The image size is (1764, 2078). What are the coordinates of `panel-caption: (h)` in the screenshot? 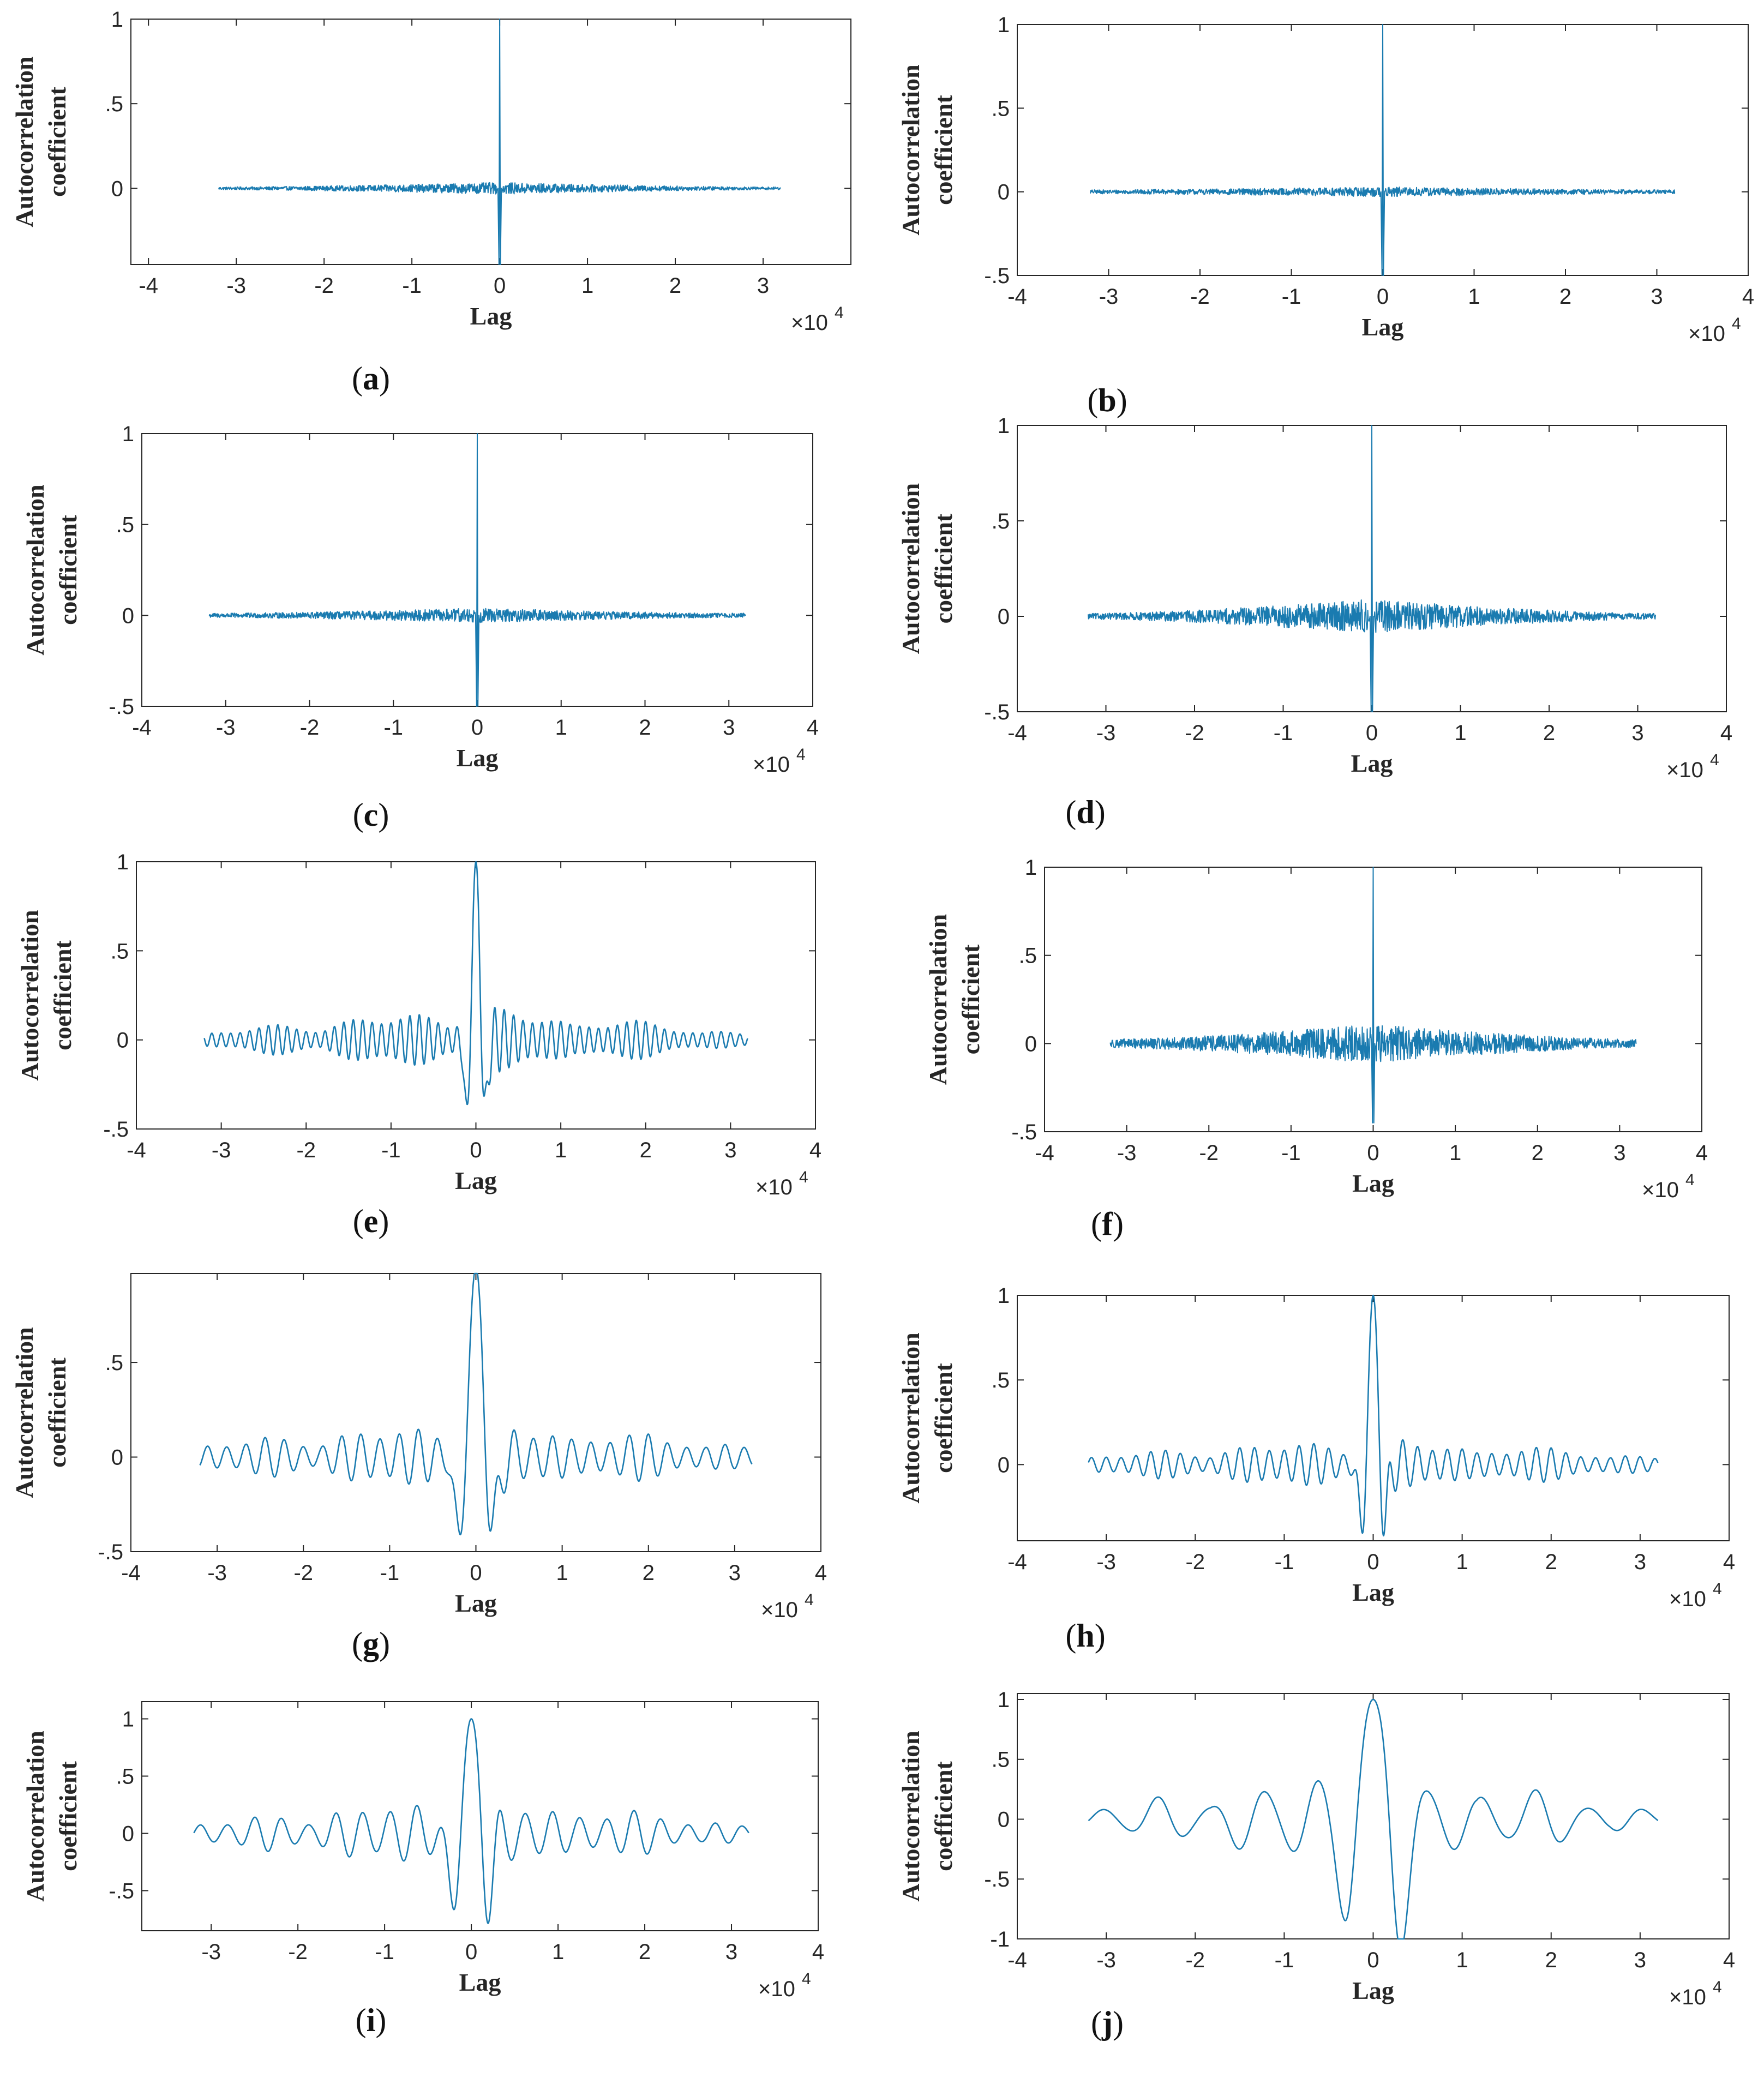 It's located at (1085, 1636).